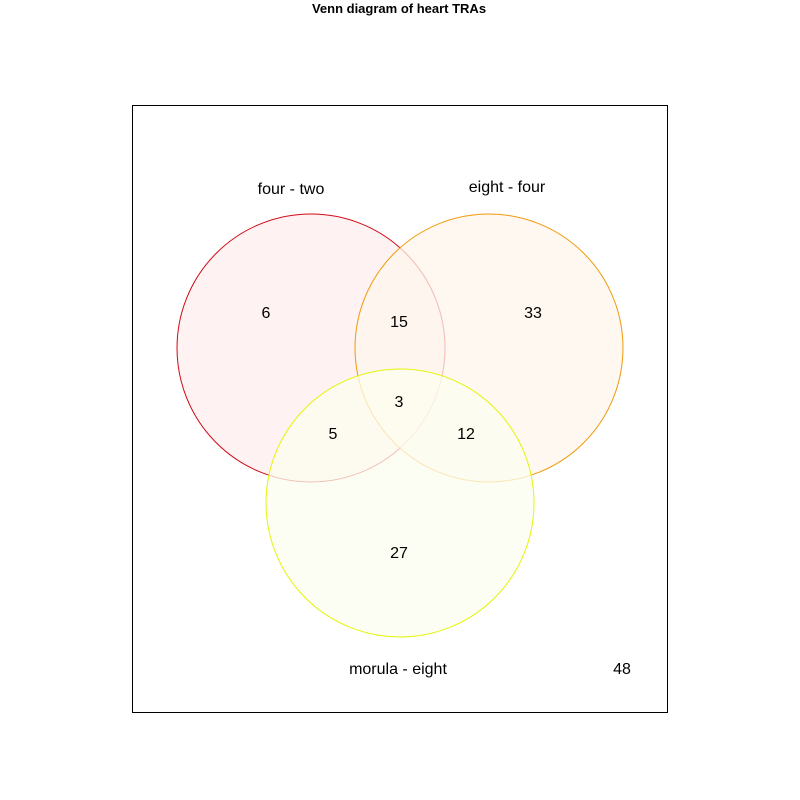 The height and width of the screenshot is (800, 800). Describe the element at coordinates (266, 313) in the screenshot. I see `count-only-four-two: 6` at that location.